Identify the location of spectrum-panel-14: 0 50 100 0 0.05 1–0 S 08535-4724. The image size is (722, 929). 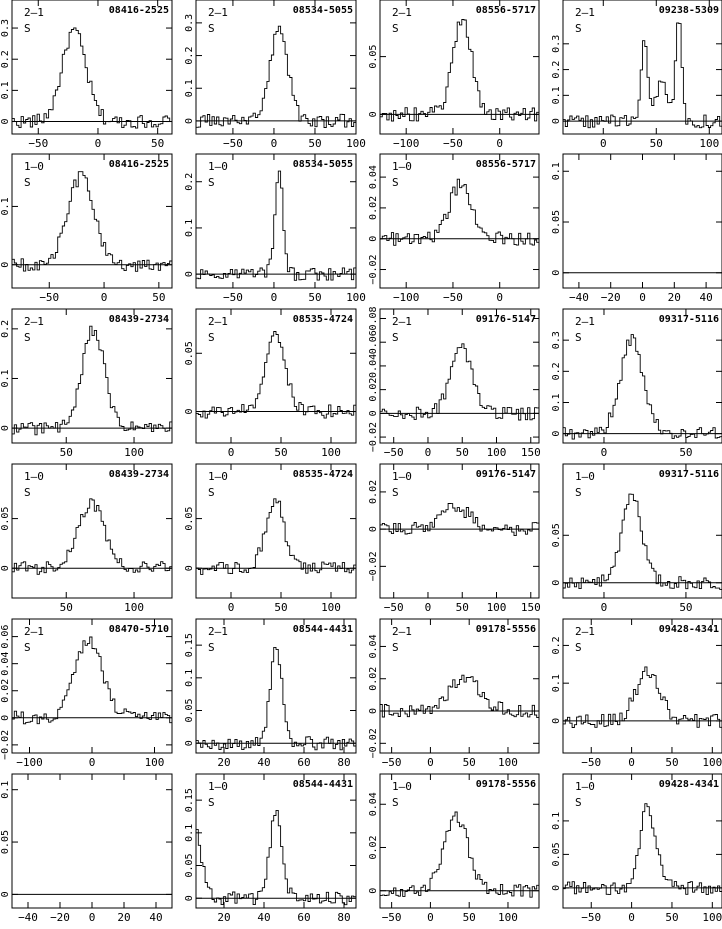
(270, 538).